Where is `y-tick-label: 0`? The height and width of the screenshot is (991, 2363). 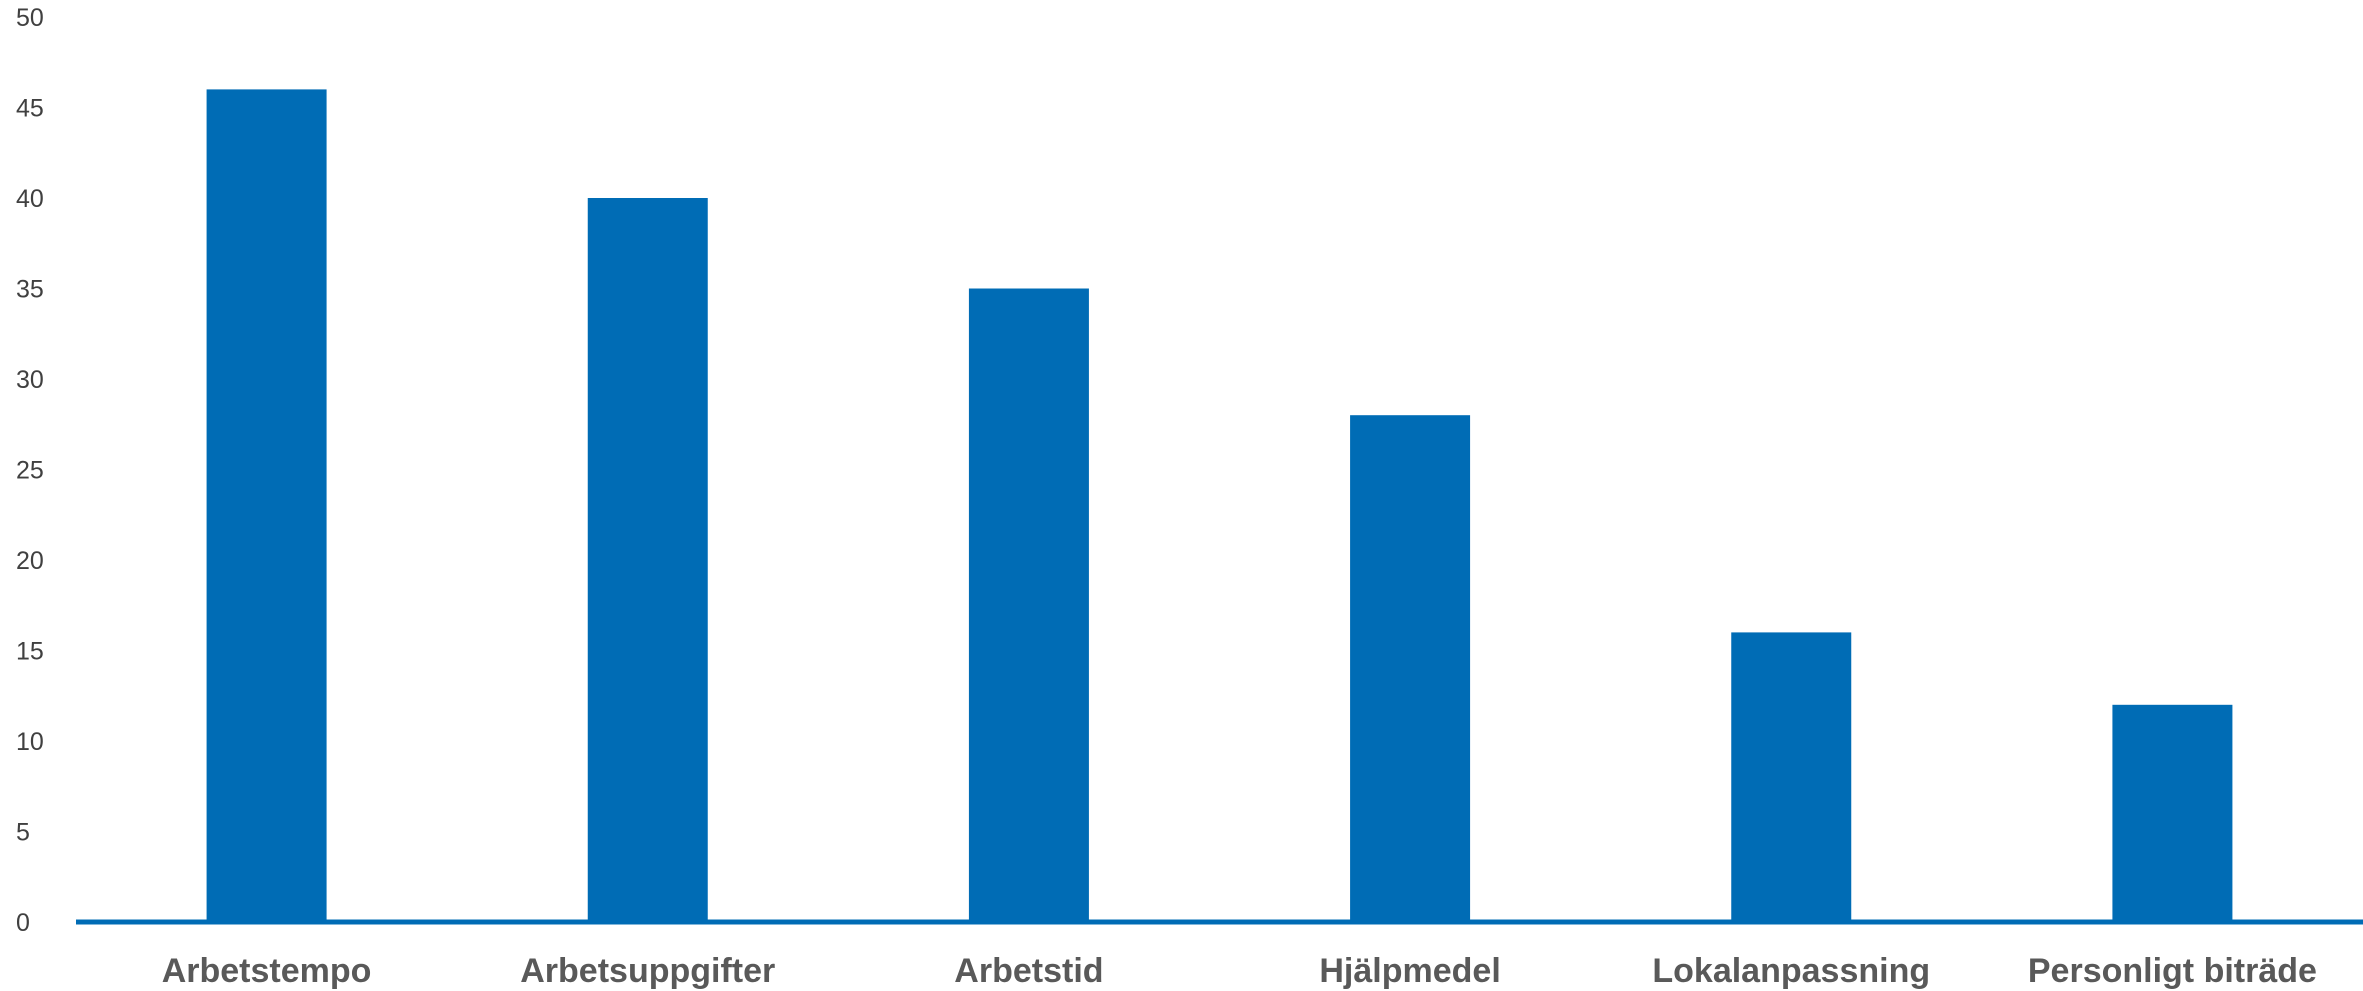 y-tick-label: 0 is located at coordinates (23, 923).